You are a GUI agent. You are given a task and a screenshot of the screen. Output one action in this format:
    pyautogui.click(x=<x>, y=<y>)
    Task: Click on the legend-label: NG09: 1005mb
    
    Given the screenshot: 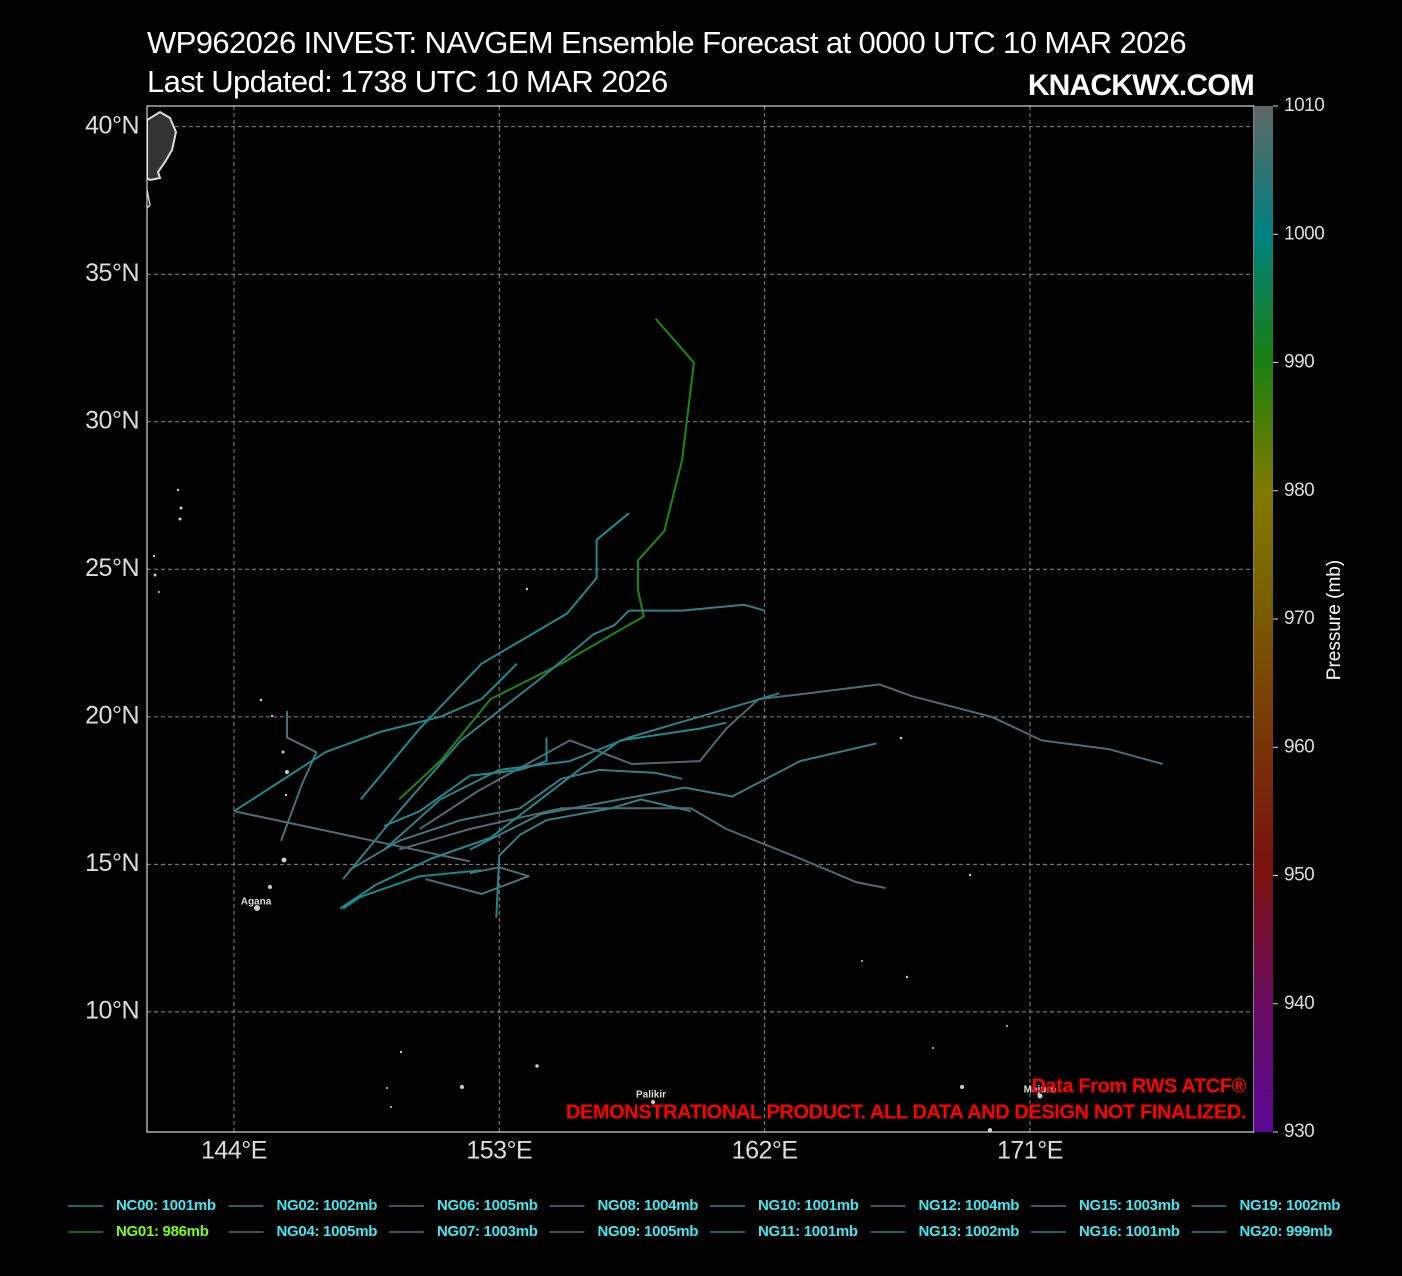 What is the action you would take?
    pyautogui.click(x=648, y=1231)
    